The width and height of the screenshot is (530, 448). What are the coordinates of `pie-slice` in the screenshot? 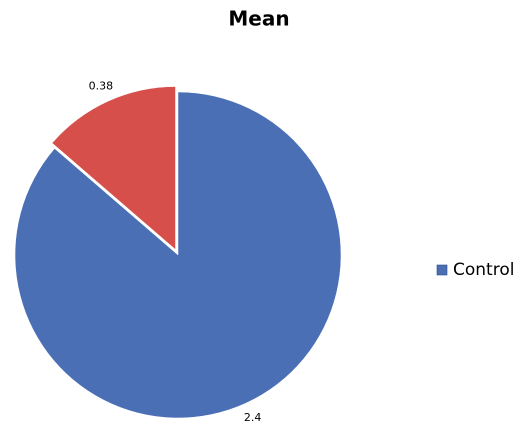 It's located at (113, 168).